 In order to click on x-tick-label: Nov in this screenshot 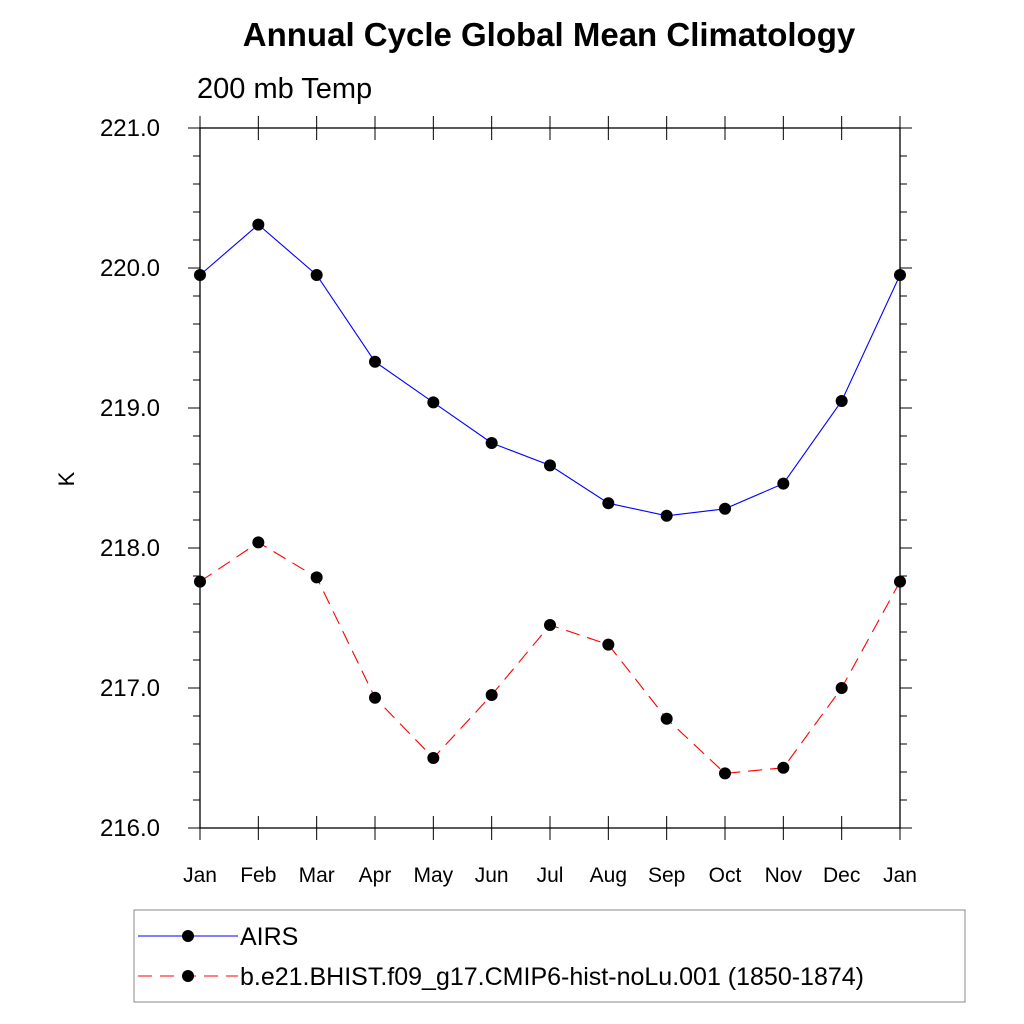, I will do `click(784, 875)`.